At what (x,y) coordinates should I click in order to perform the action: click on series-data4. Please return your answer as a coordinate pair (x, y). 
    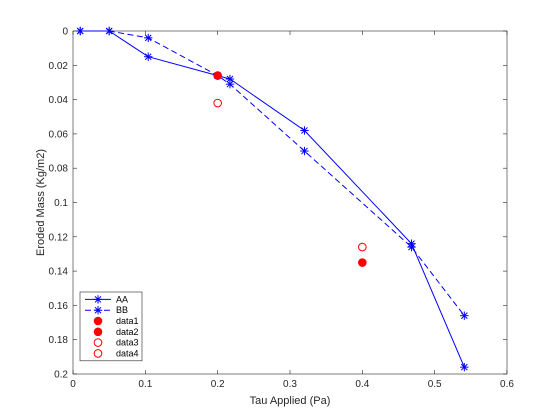
    Looking at the image, I should click on (362, 247).